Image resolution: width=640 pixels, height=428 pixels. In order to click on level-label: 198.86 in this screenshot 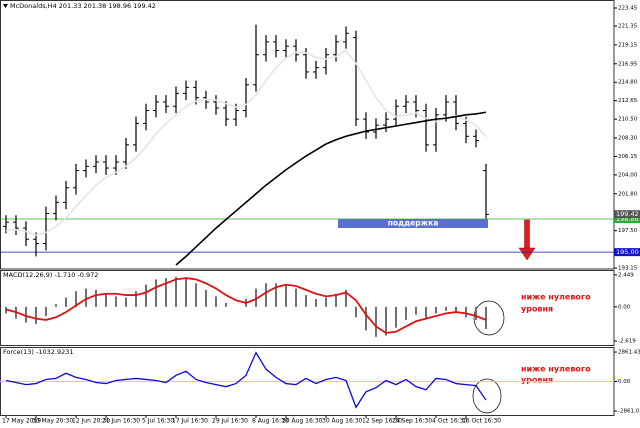, I will do `click(627, 219)`.